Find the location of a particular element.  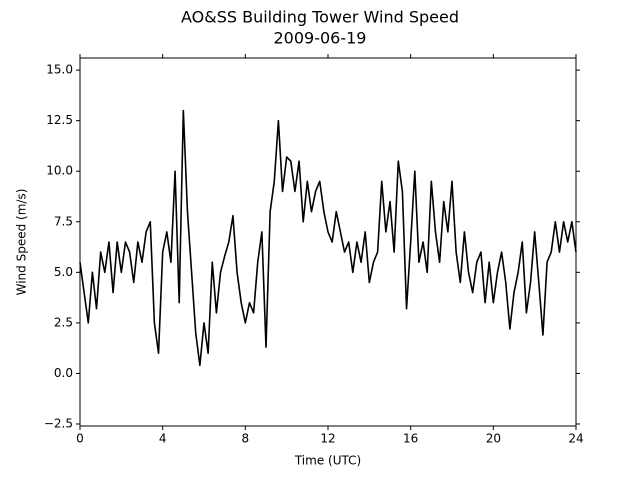

y-tick-label: 10.0 is located at coordinates (59, 171).